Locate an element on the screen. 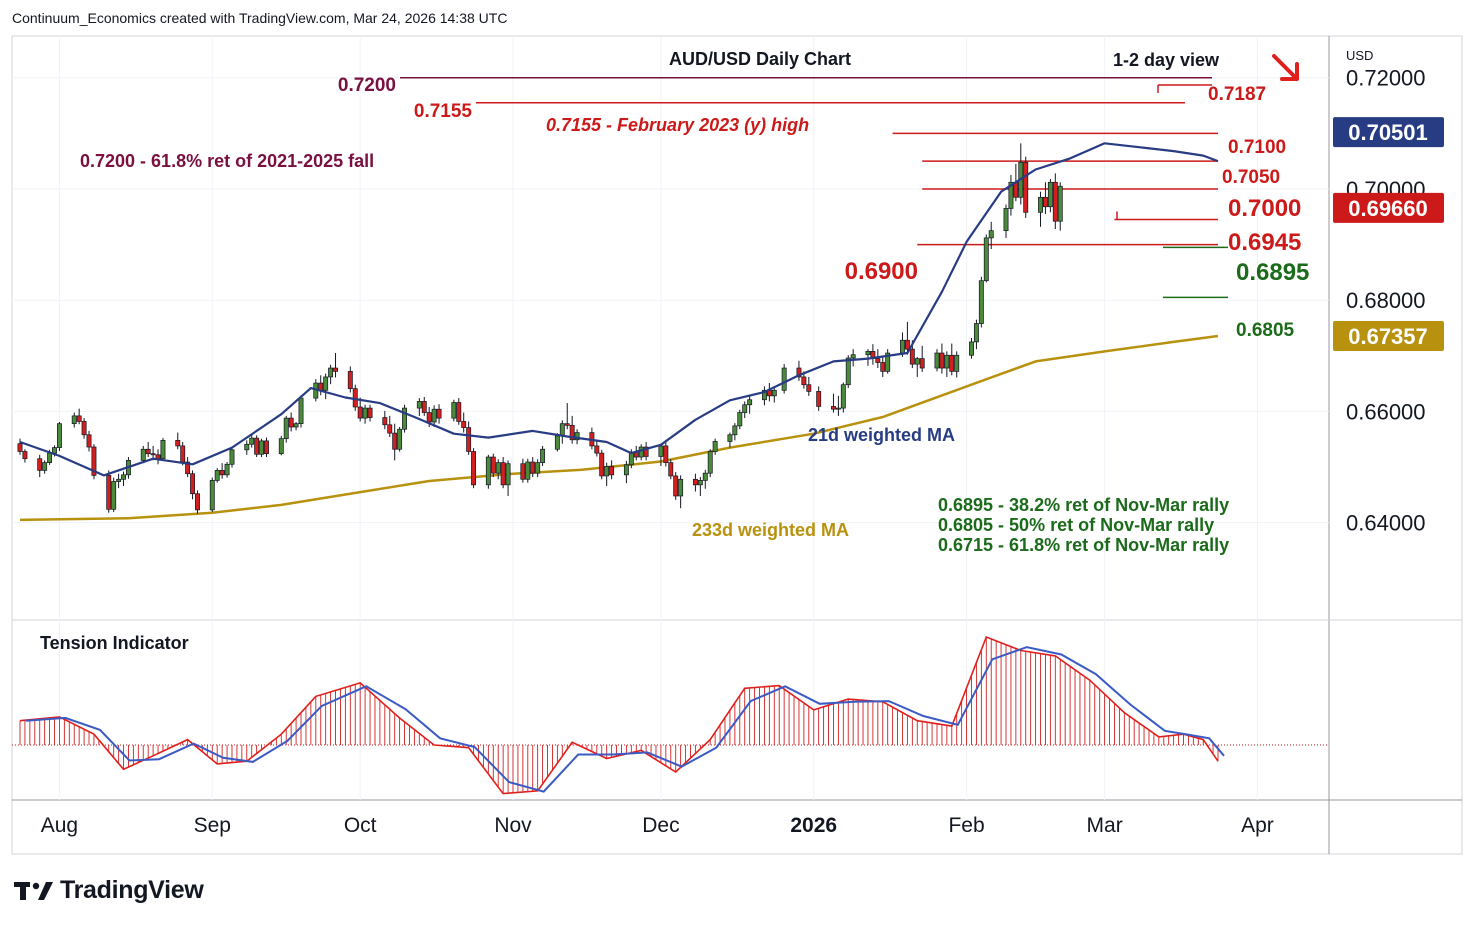  level-label: 0.7050 is located at coordinates (1251, 177).